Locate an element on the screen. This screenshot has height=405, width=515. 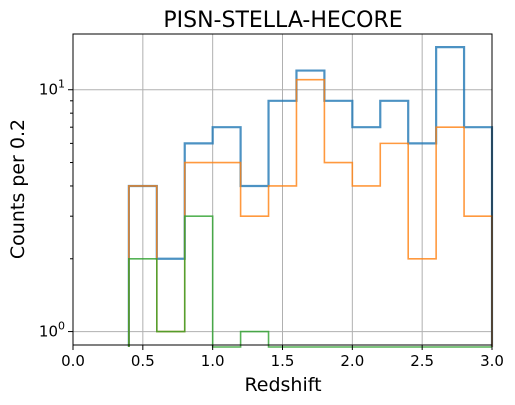
x-tick-label: 2.5 is located at coordinates (422, 361).